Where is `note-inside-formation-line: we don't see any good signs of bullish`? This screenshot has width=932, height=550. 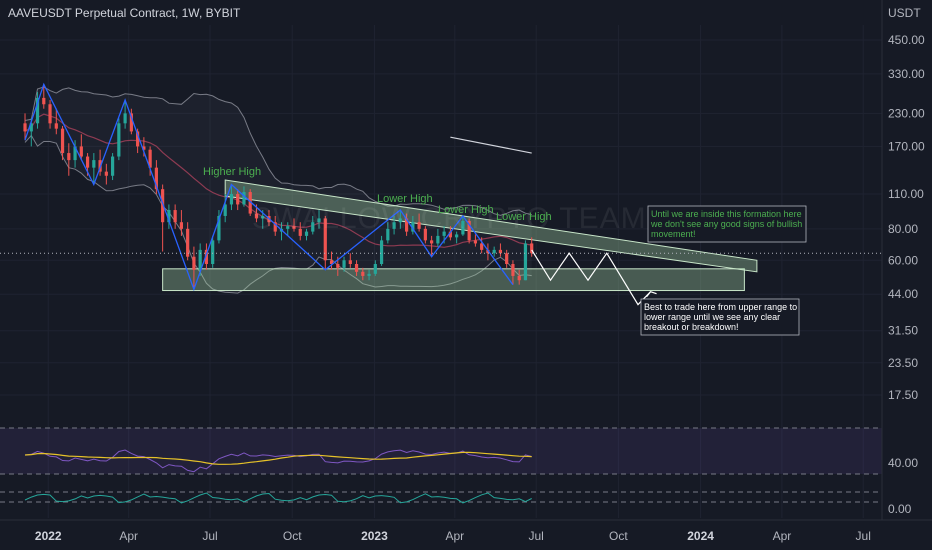
note-inside-formation-line: we don't see any good signs of bullish is located at coordinates (726, 224).